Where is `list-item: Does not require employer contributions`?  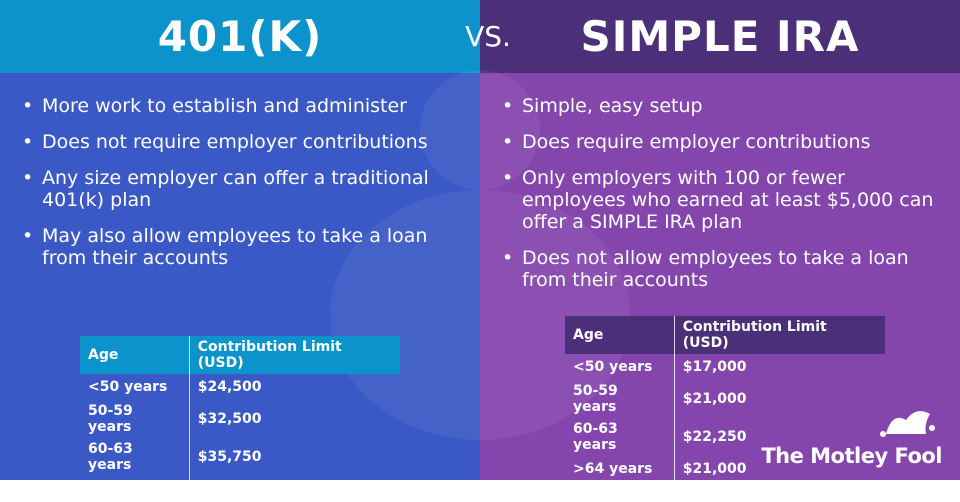 list-item: Does not require employer contributions is located at coordinates (232, 142).